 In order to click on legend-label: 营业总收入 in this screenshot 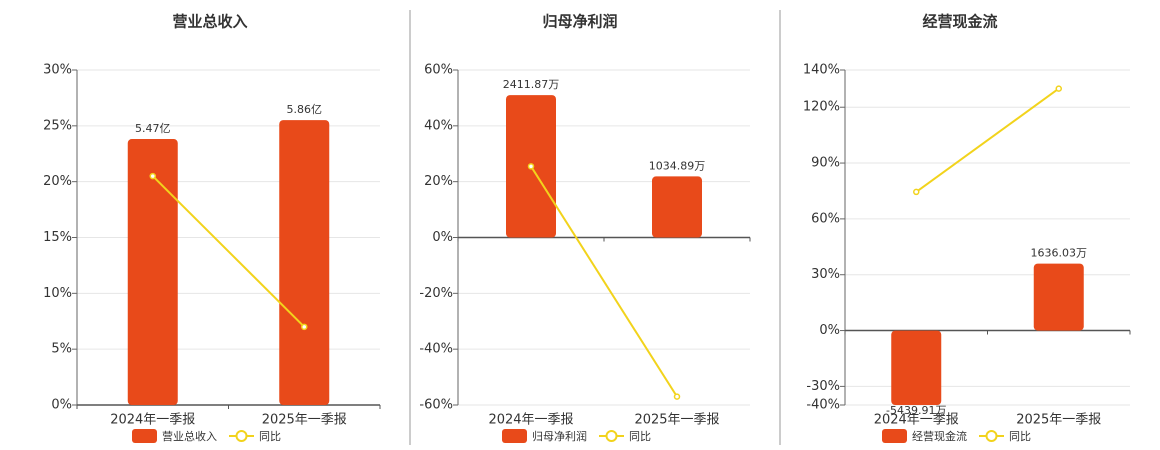, I will do `click(189, 436)`.